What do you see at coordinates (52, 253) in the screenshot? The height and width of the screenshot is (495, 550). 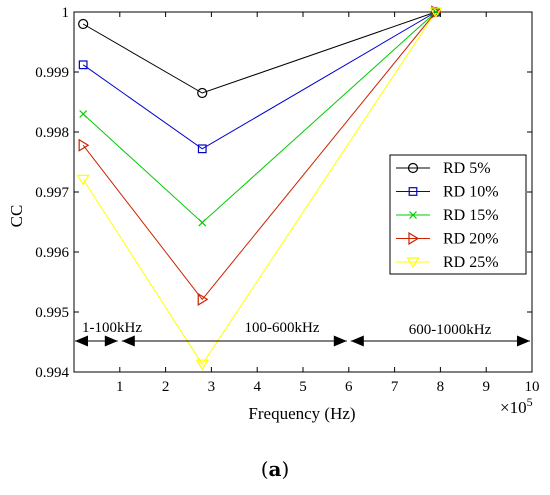 I see `y-tick-label: 0.996` at bounding box center [52, 253].